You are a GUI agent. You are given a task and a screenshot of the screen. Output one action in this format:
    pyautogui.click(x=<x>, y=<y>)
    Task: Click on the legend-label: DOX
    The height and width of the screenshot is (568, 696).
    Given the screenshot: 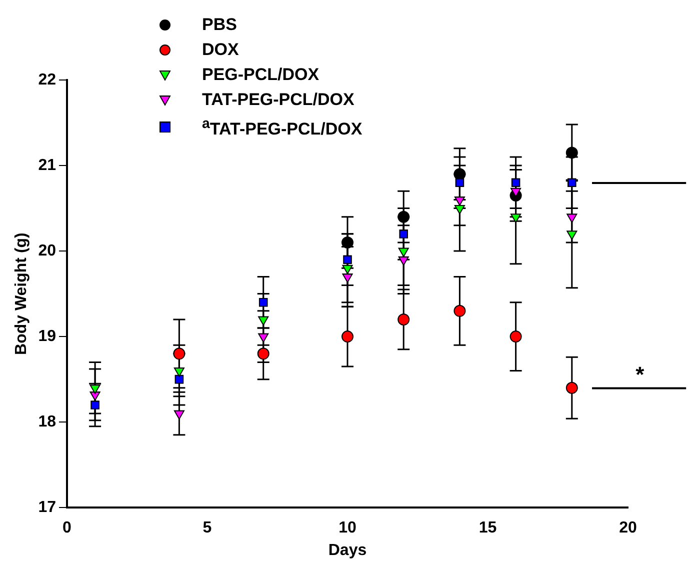 What is the action you would take?
    pyautogui.click(x=220, y=50)
    